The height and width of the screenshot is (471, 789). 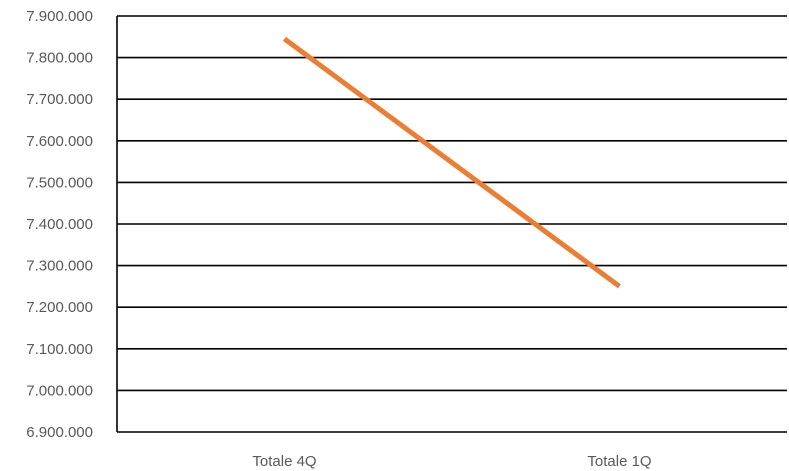 What do you see at coordinates (451, 461) in the screenshot?
I see `x-axis-tick-labels: Totale 4Q Totale 1Q` at bounding box center [451, 461].